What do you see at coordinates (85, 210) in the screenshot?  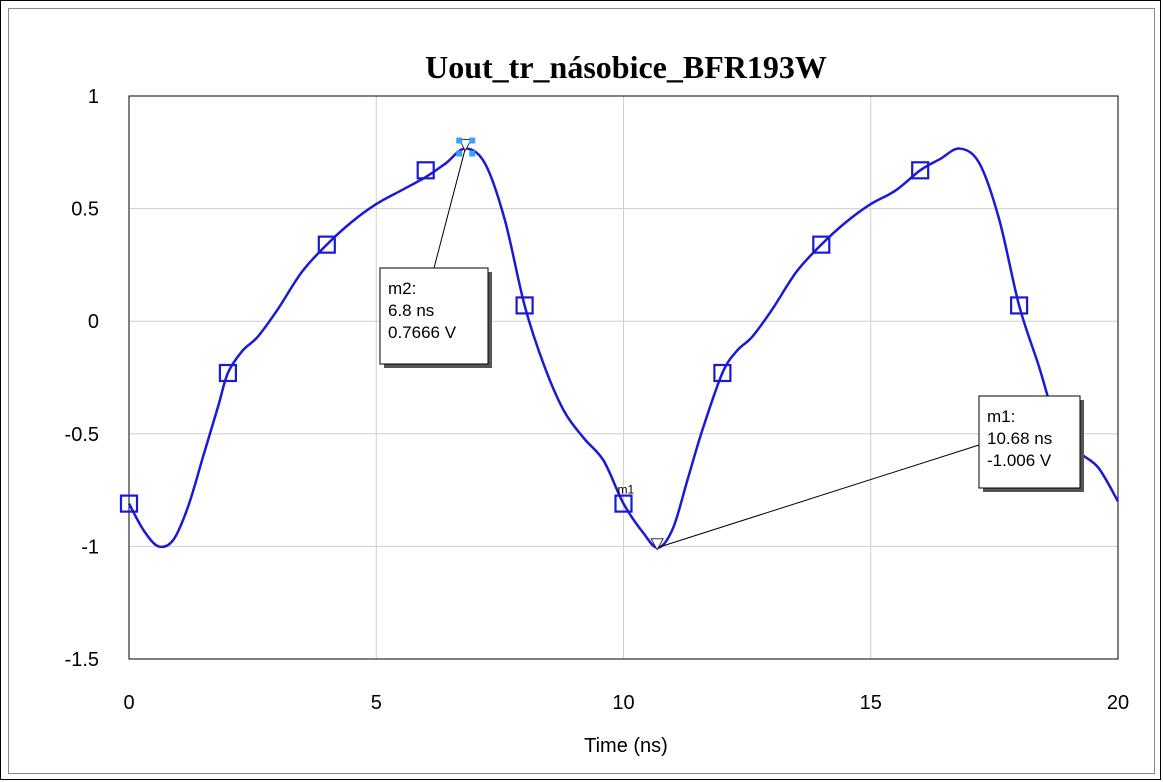 I see `y-tick-label: 0.5` at bounding box center [85, 210].